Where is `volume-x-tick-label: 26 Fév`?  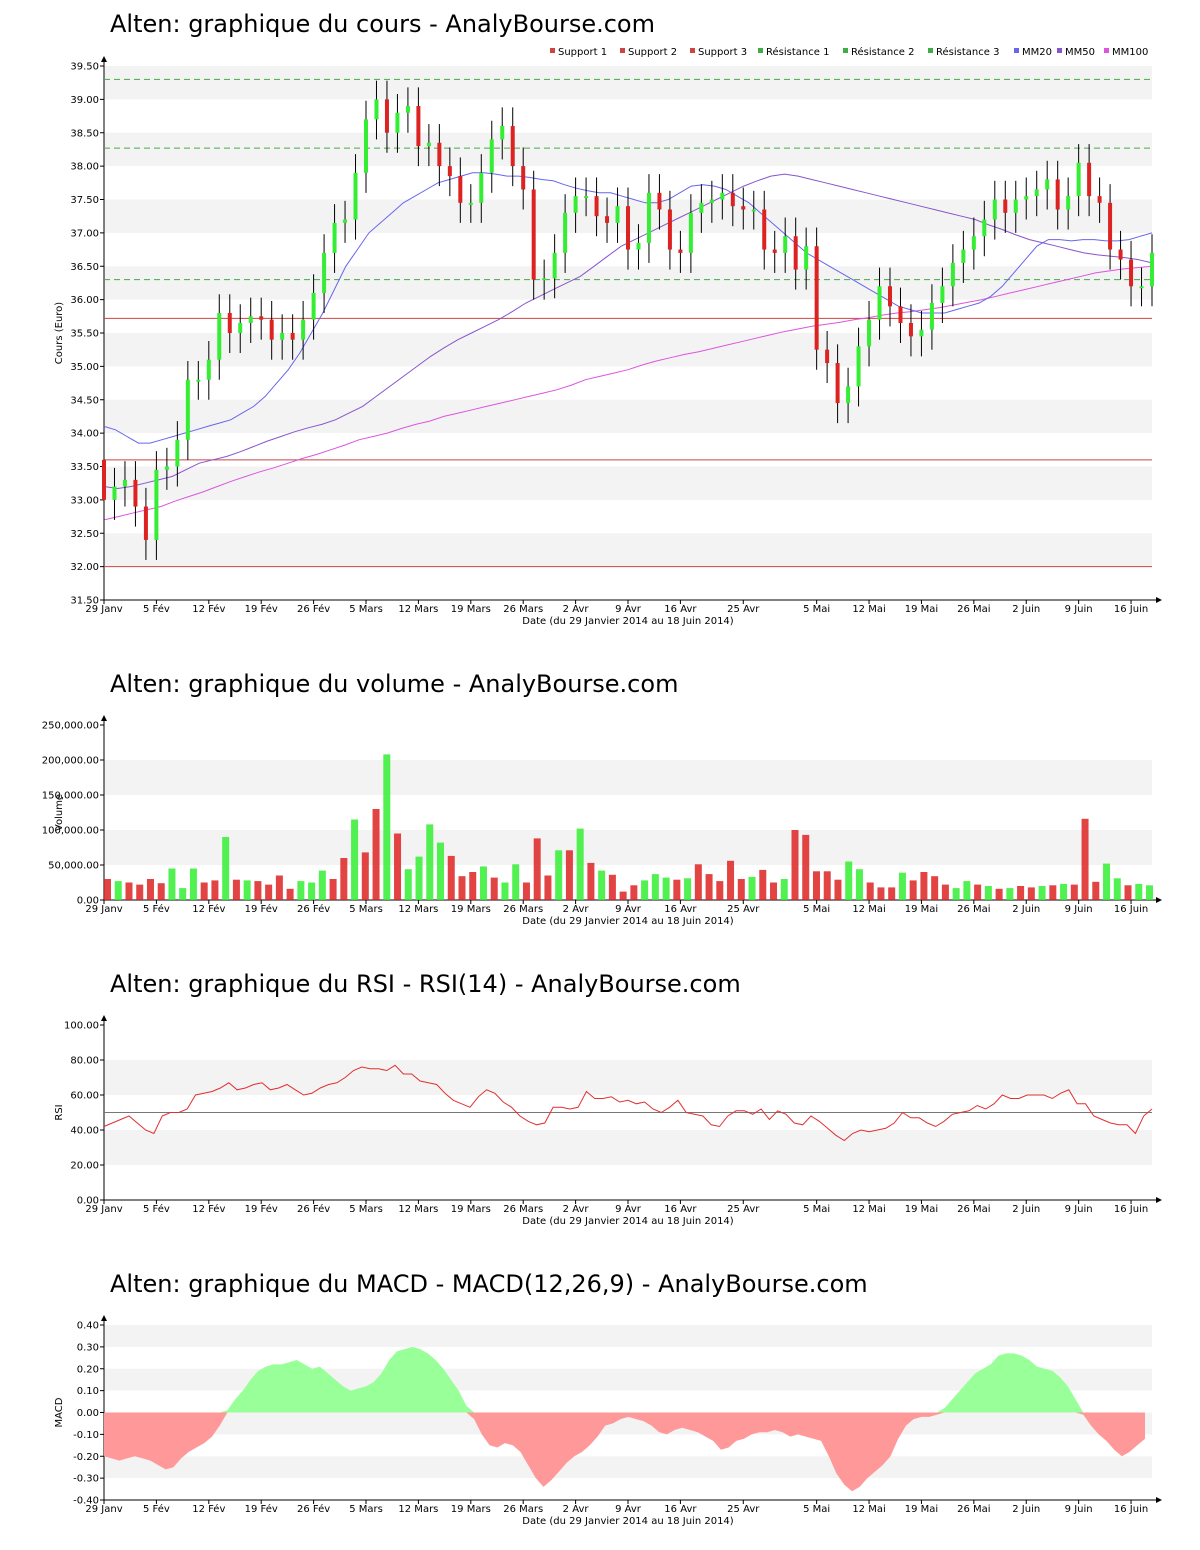 volume-x-tick-label: 26 Fév is located at coordinates (313, 909).